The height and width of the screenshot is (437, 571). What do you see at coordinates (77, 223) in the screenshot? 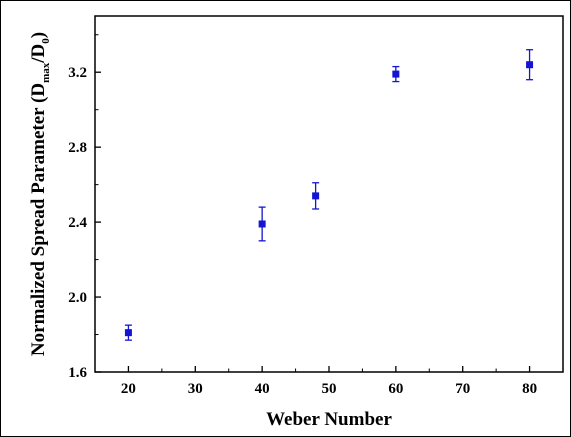
I see `y-tick-label: 2.4` at bounding box center [77, 223].